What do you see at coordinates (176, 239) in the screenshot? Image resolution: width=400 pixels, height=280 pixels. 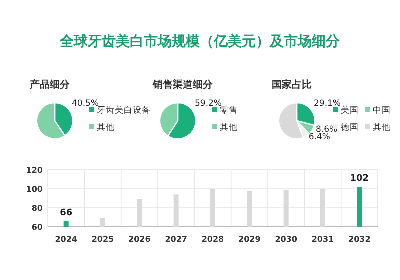 I see `x-tick-label: 2027` at bounding box center [176, 239].